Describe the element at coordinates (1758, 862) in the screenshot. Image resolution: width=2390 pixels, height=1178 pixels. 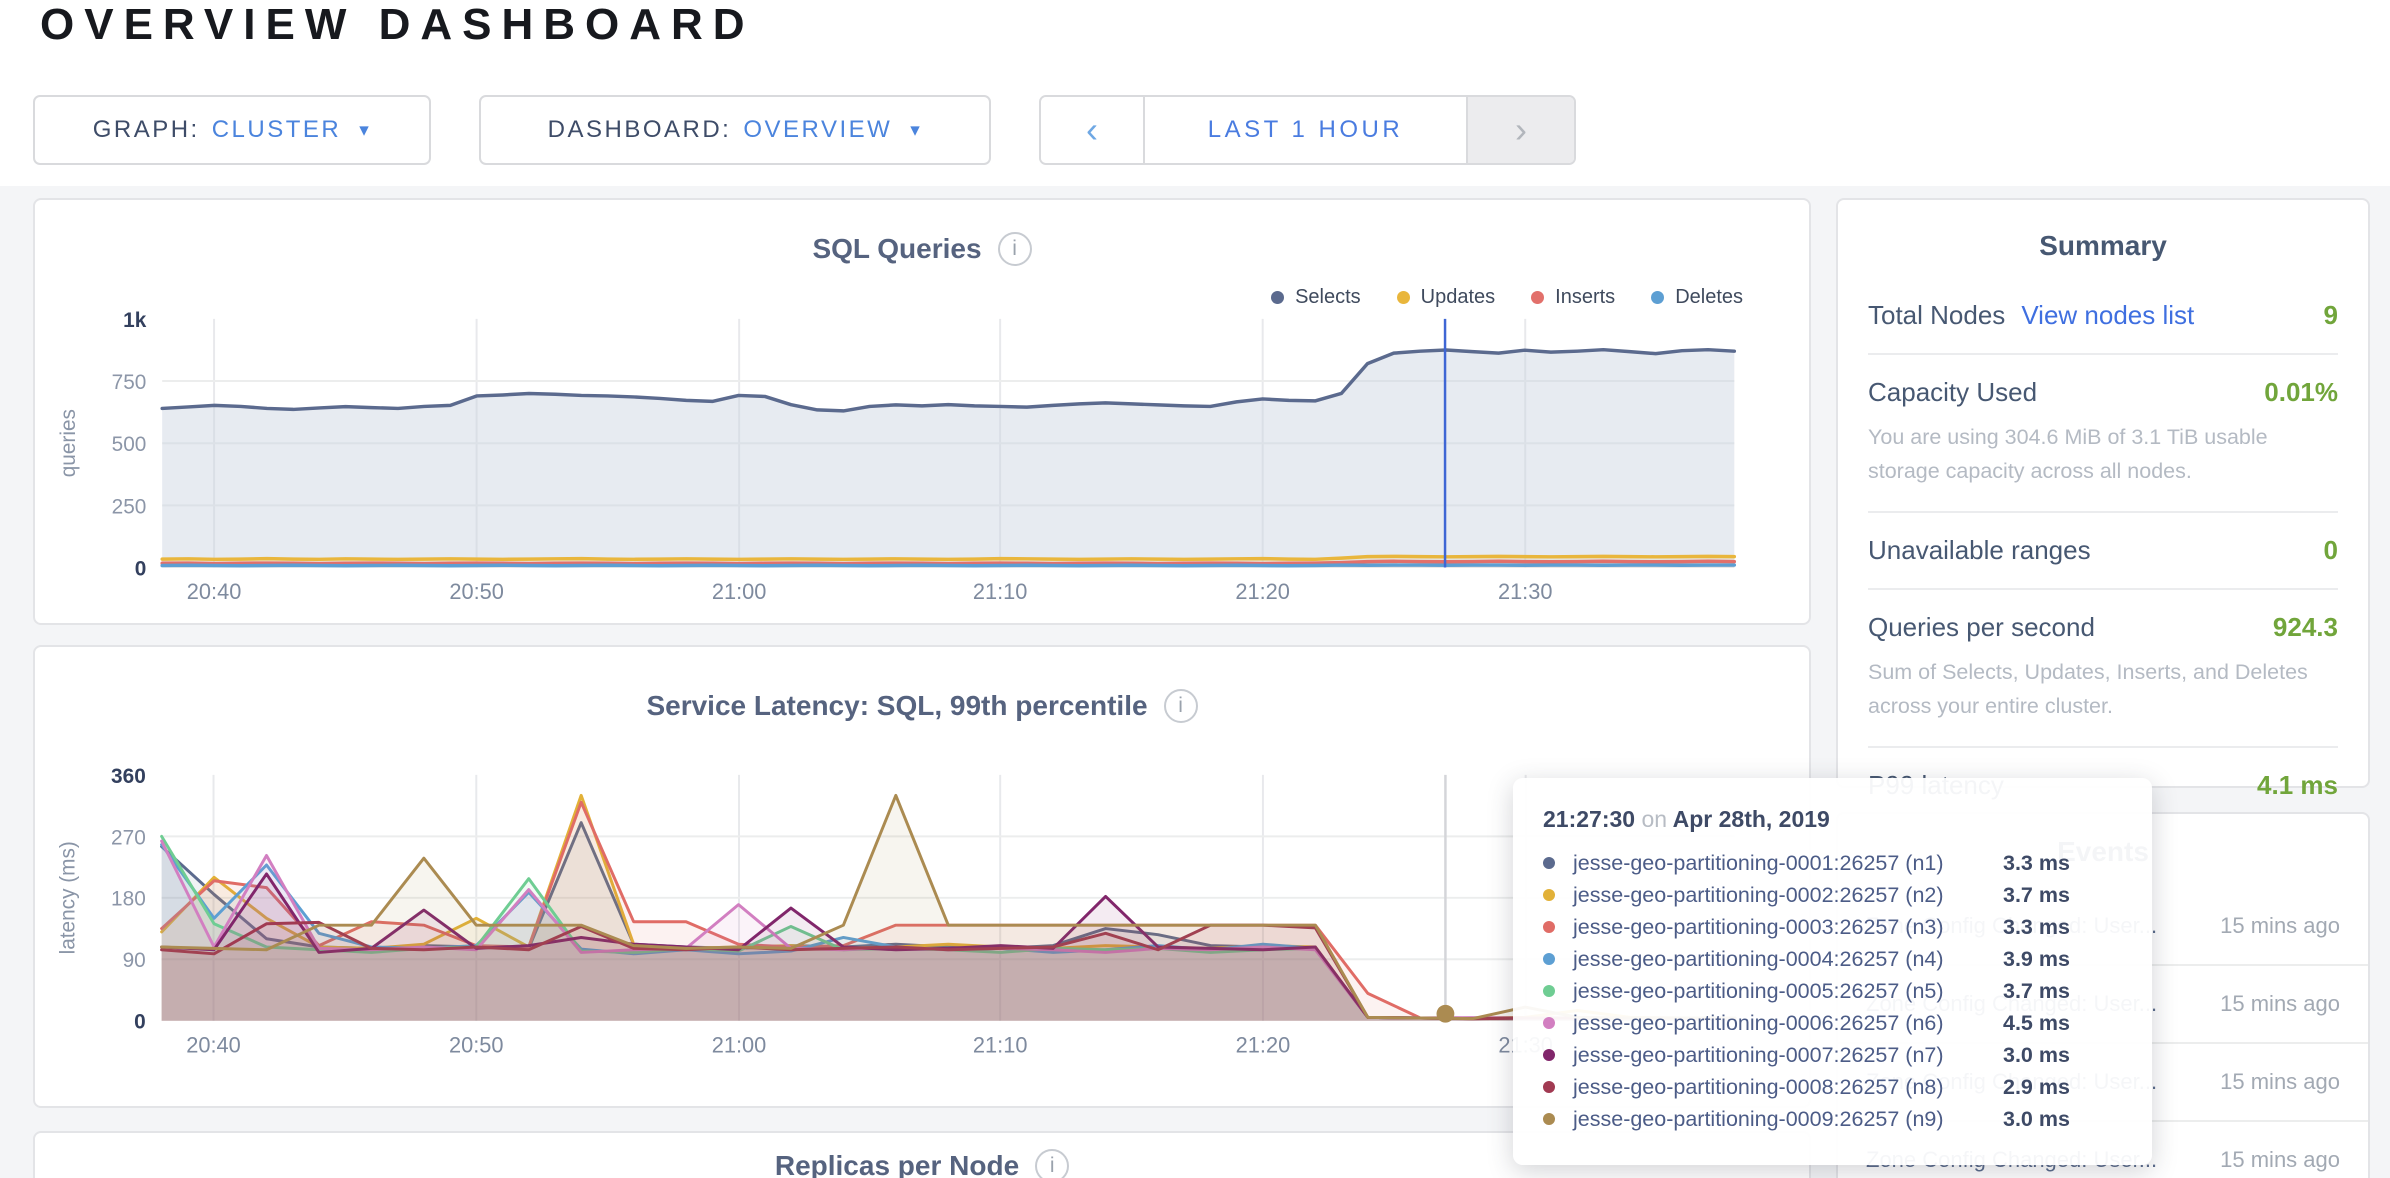
I see `tooltip-node-name: jesse-geo-partitioning-0001:26257 (n1)` at that location.